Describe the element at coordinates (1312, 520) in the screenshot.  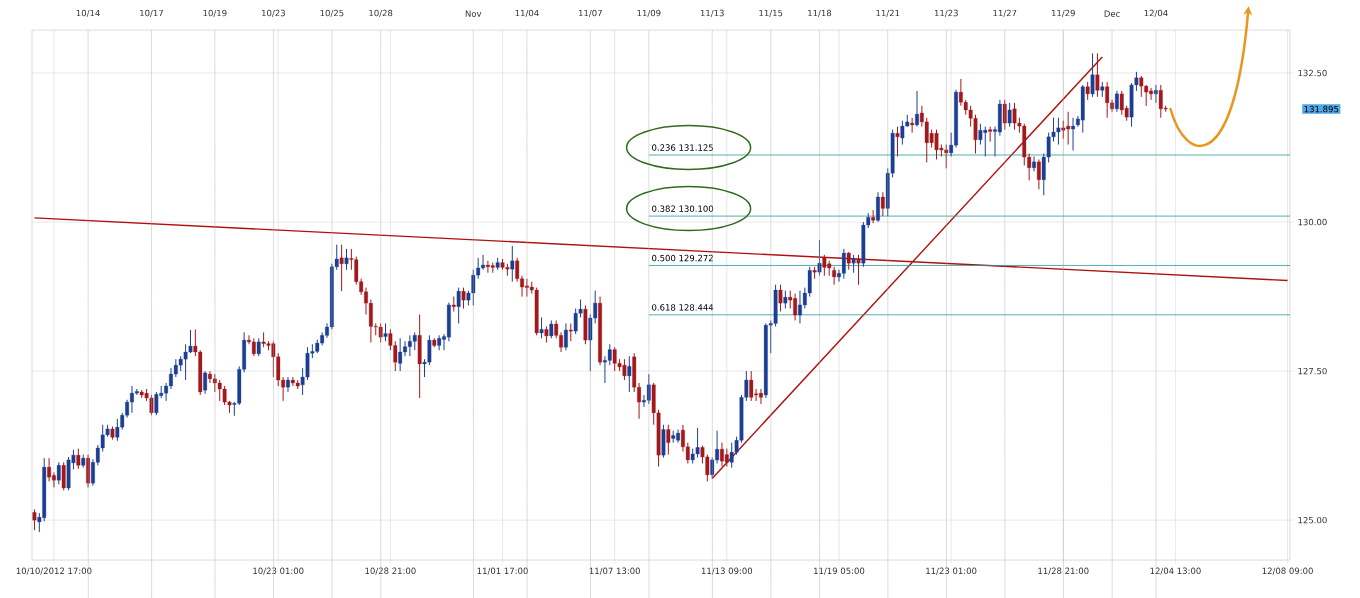
I see `y-tick-label: 125.00` at that location.